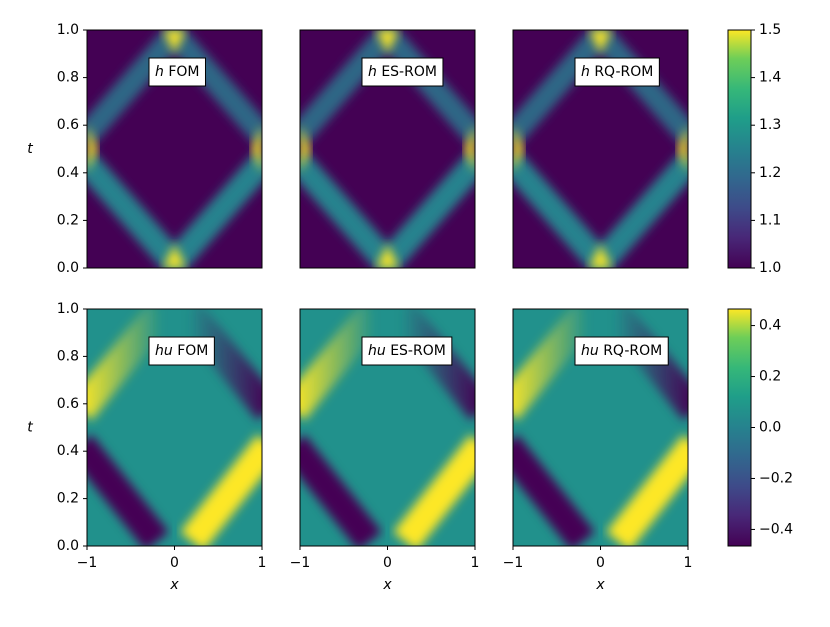 The image size is (830, 627). What do you see at coordinates (770, 268) in the screenshot?
I see `colorbar-tick-label: 1.0` at bounding box center [770, 268].